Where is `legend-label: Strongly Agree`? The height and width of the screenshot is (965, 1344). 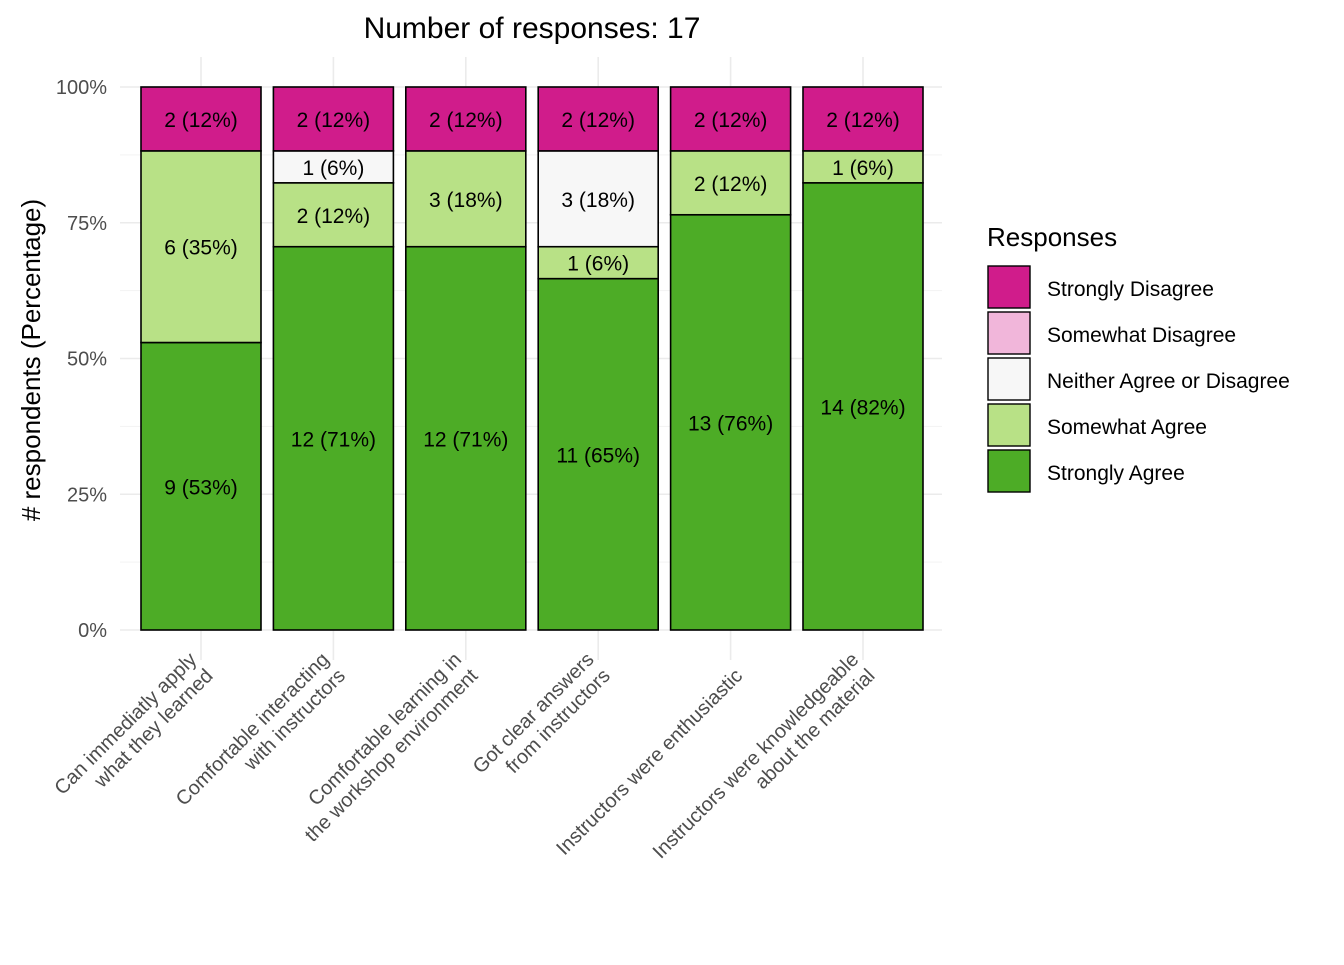 legend-label: Strongly Agree is located at coordinates (1116, 473).